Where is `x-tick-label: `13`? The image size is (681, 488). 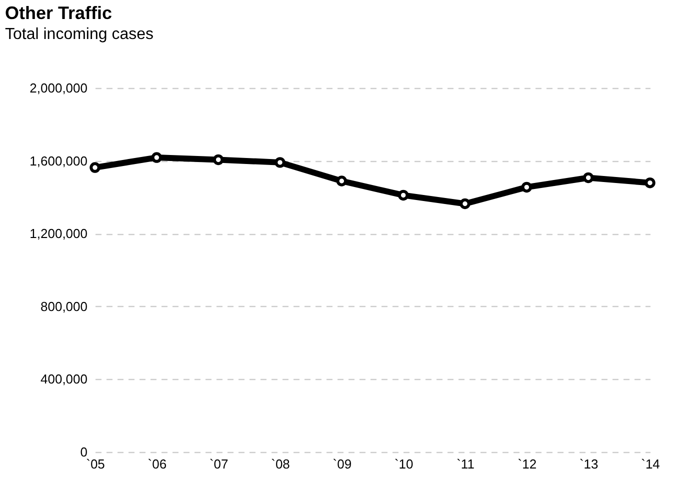
x-tick-label: `13 is located at coordinates (588, 464).